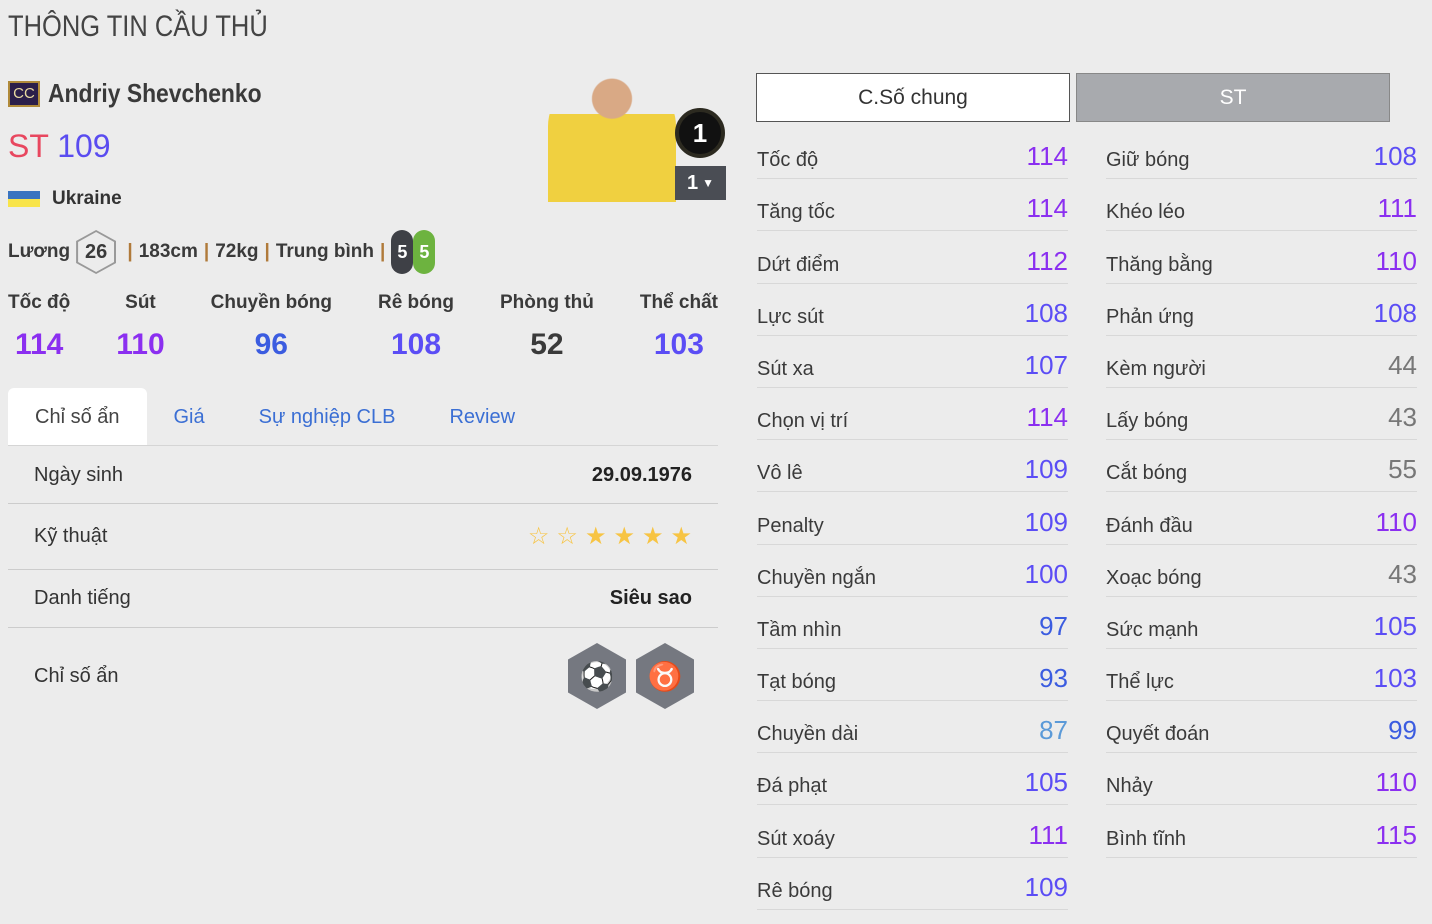 The height and width of the screenshot is (924, 1432). What do you see at coordinates (912, 153) in the screenshot?
I see `stat-row: Tốc độ 114` at bounding box center [912, 153].